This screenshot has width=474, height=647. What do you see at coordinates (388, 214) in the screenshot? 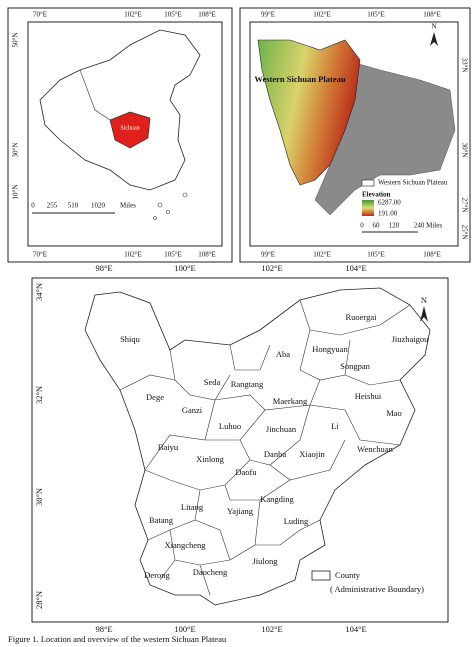
I see `legend-low: 191.00` at bounding box center [388, 214].